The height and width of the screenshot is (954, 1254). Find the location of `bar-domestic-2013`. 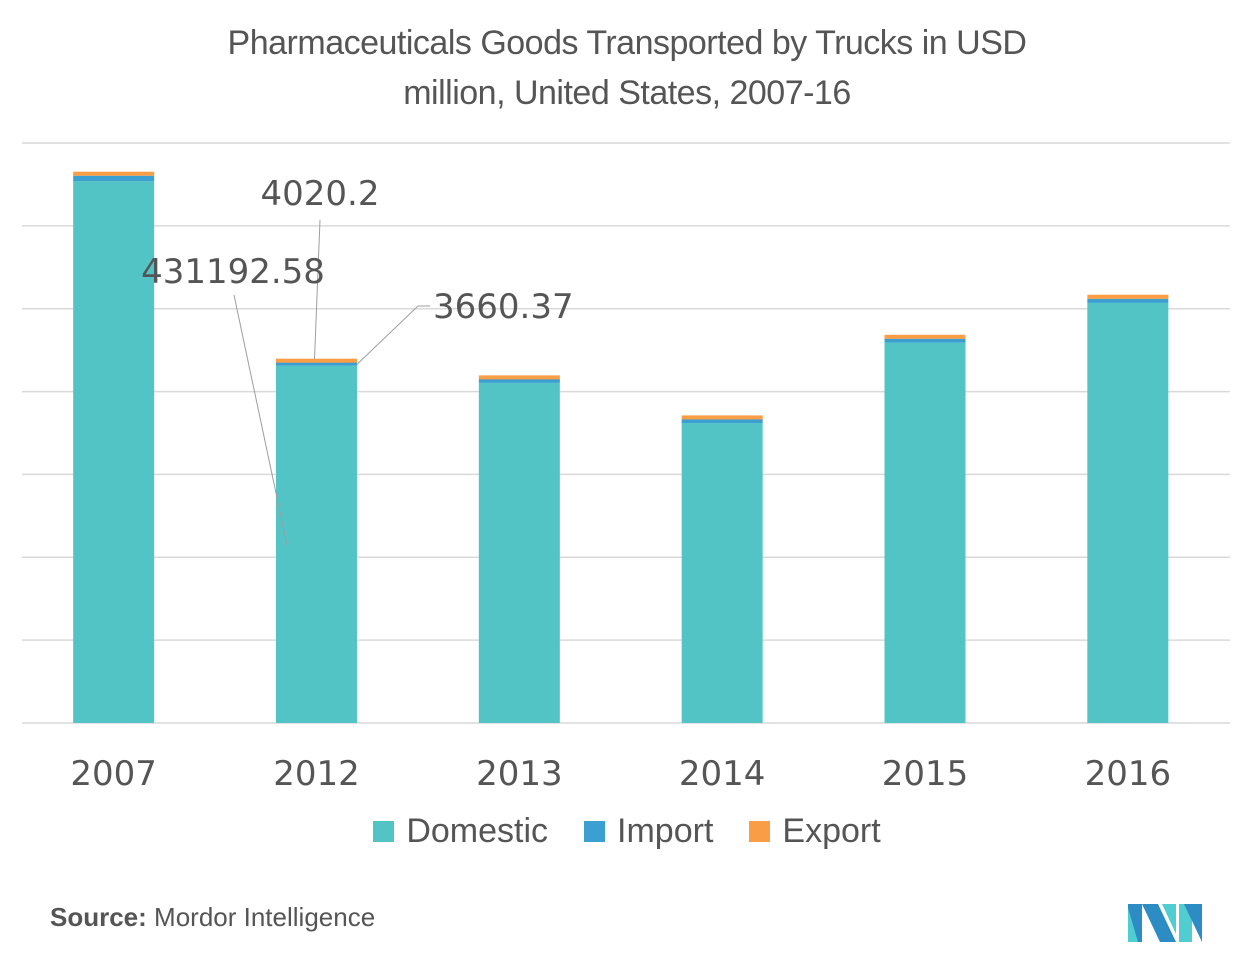

bar-domestic-2013 is located at coordinates (519, 552).